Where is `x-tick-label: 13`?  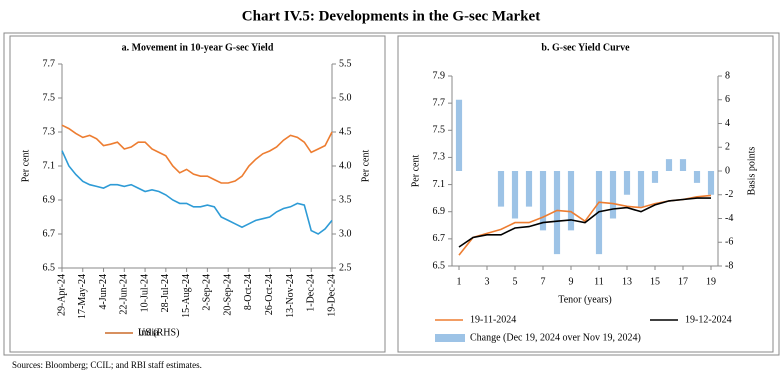
x-tick-label: 13 is located at coordinates (627, 281).